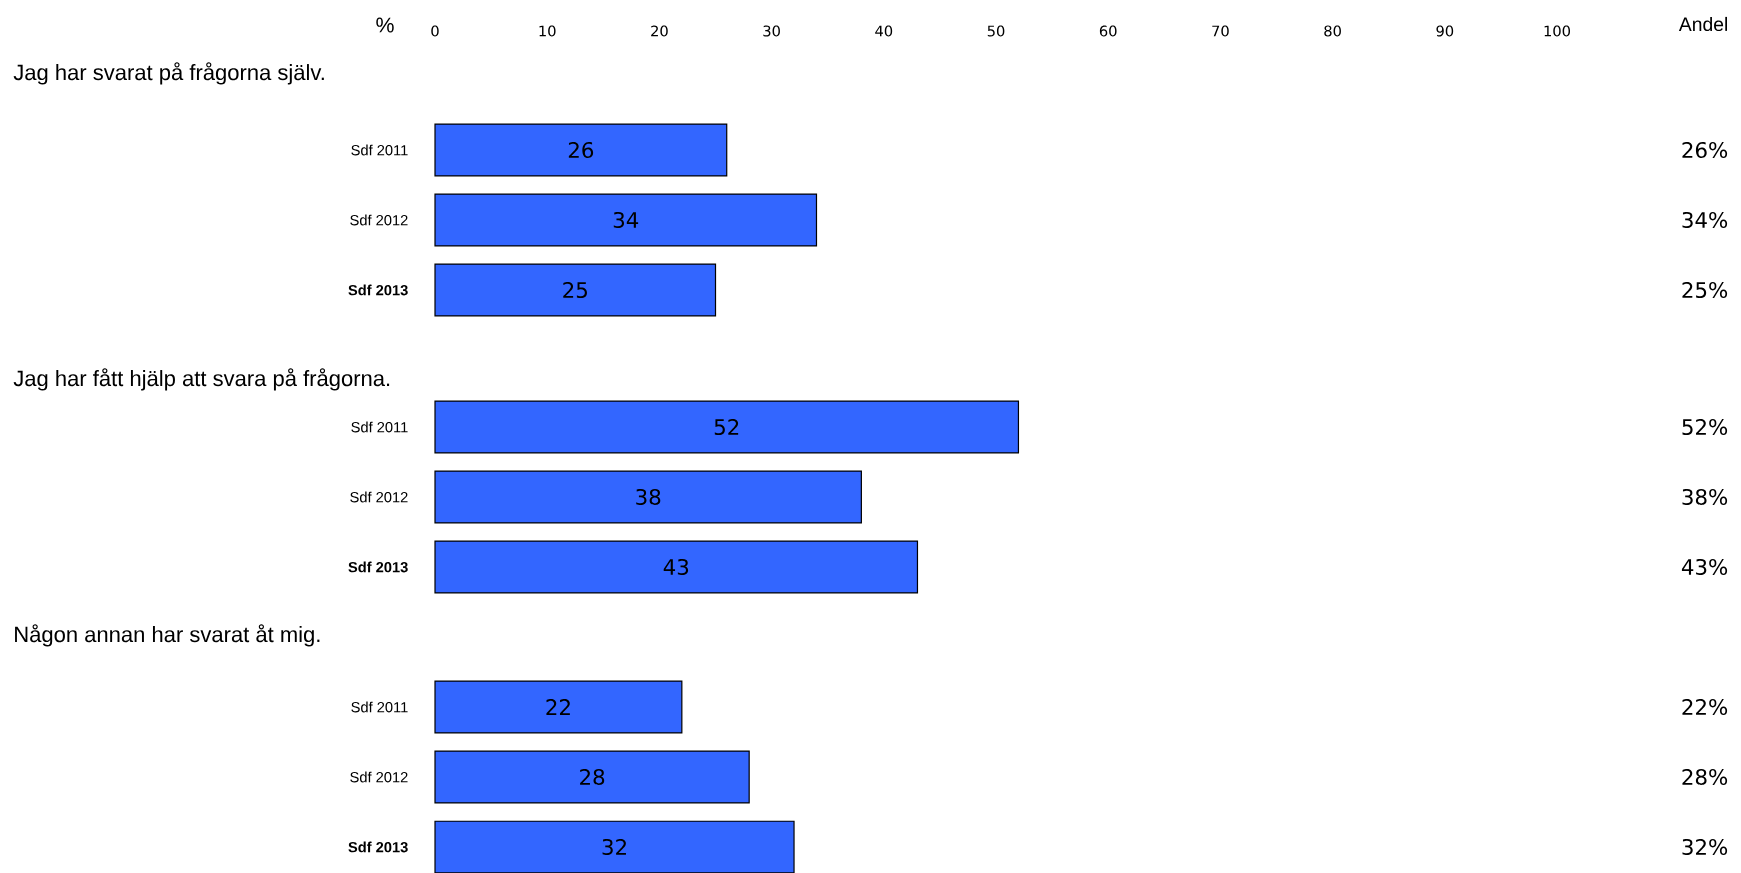 This screenshot has width=1741, height=873. Describe the element at coordinates (1445, 31) in the screenshot. I see `x-tick-label: 90` at that location.